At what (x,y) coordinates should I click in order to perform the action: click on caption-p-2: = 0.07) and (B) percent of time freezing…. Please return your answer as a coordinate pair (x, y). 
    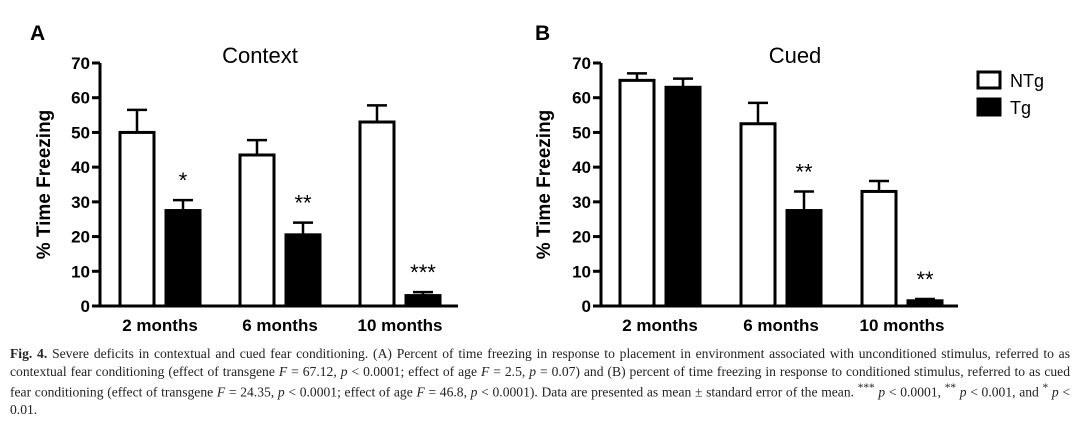
    Looking at the image, I should click on (540, 381).